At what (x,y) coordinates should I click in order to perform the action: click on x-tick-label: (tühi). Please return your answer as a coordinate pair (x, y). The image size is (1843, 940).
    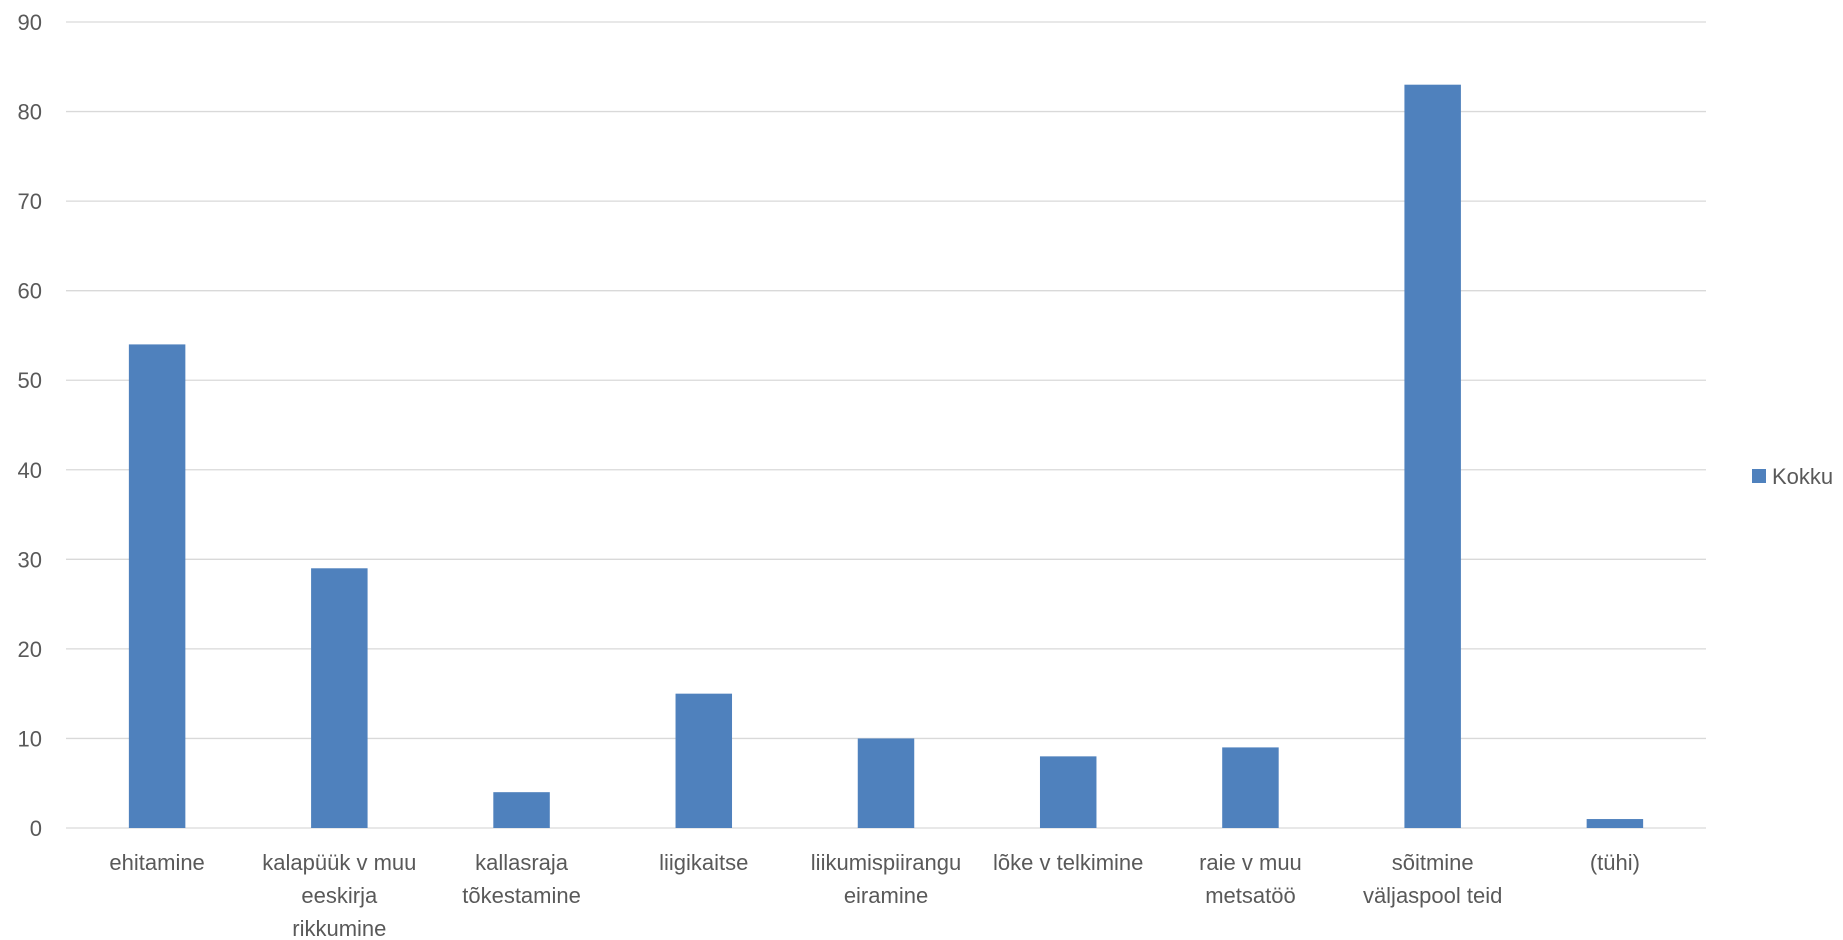
    Looking at the image, I should click on (1615, 862).